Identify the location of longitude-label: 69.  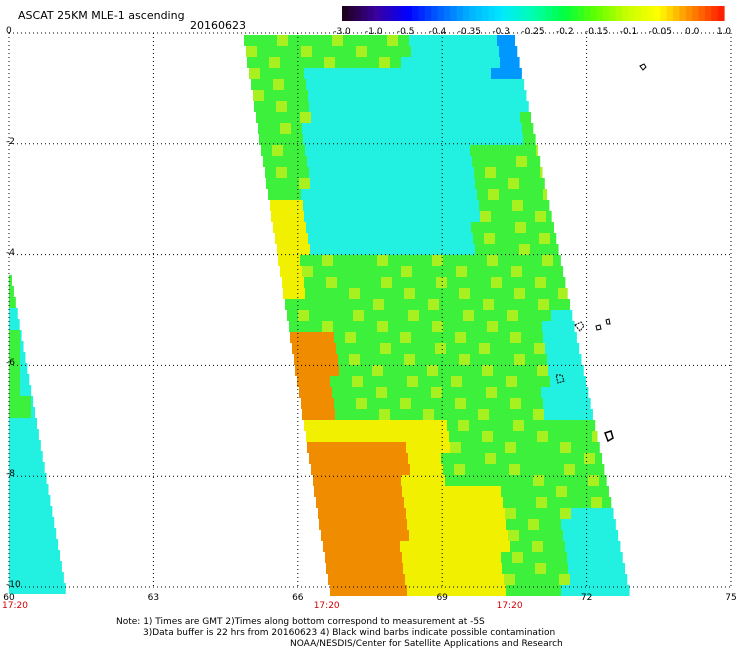
(442, 598).